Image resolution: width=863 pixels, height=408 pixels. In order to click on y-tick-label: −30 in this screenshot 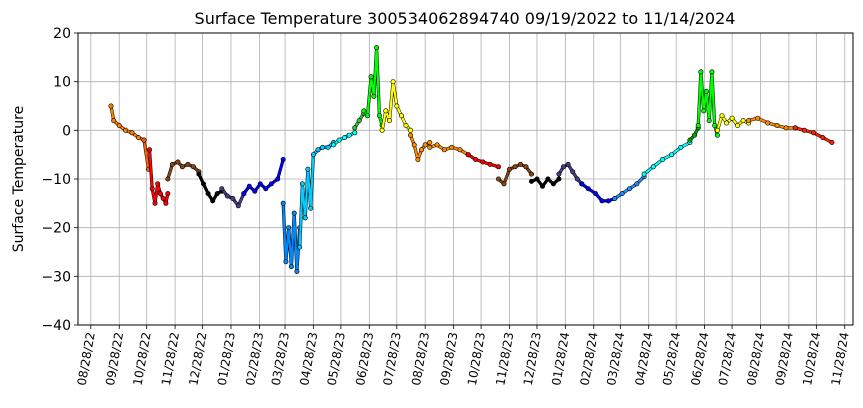, I will do `click(56, 277)`.